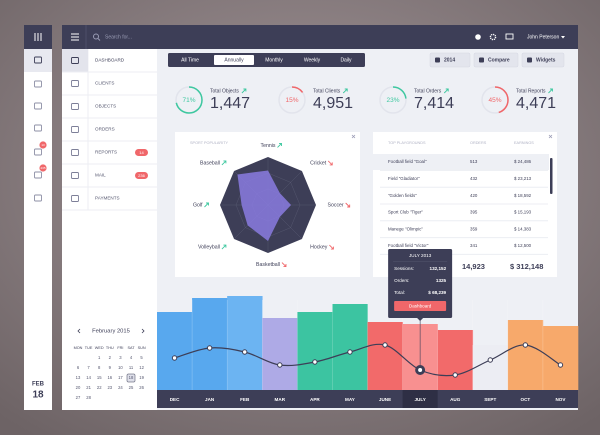  I want to click on calendar-day: 3, so click(120, 357).